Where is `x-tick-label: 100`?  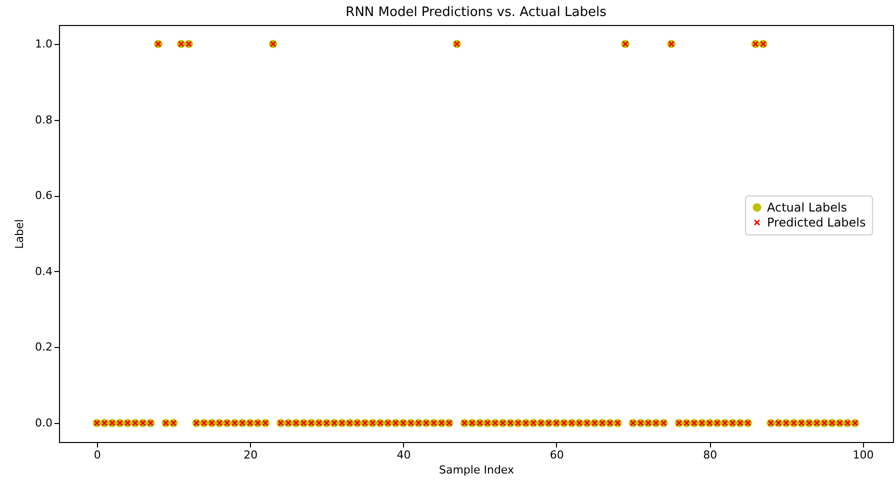 x-tick-label: 100 is located at coordinates (863, 455).